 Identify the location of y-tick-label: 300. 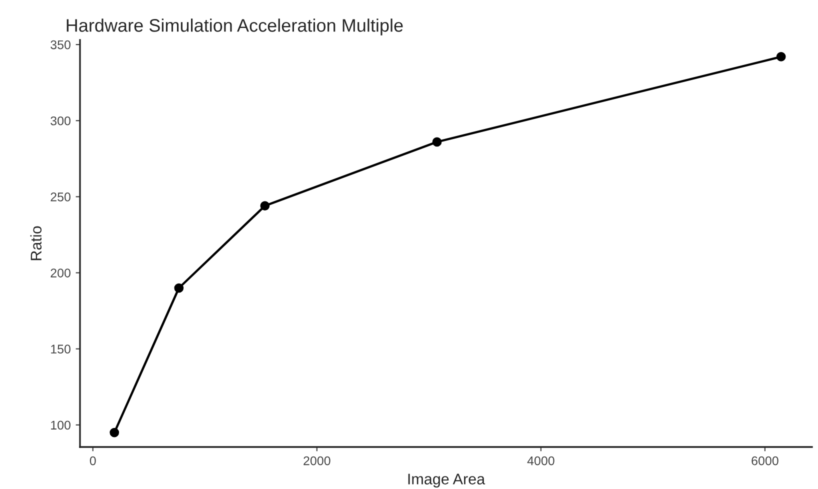
(60, 121).